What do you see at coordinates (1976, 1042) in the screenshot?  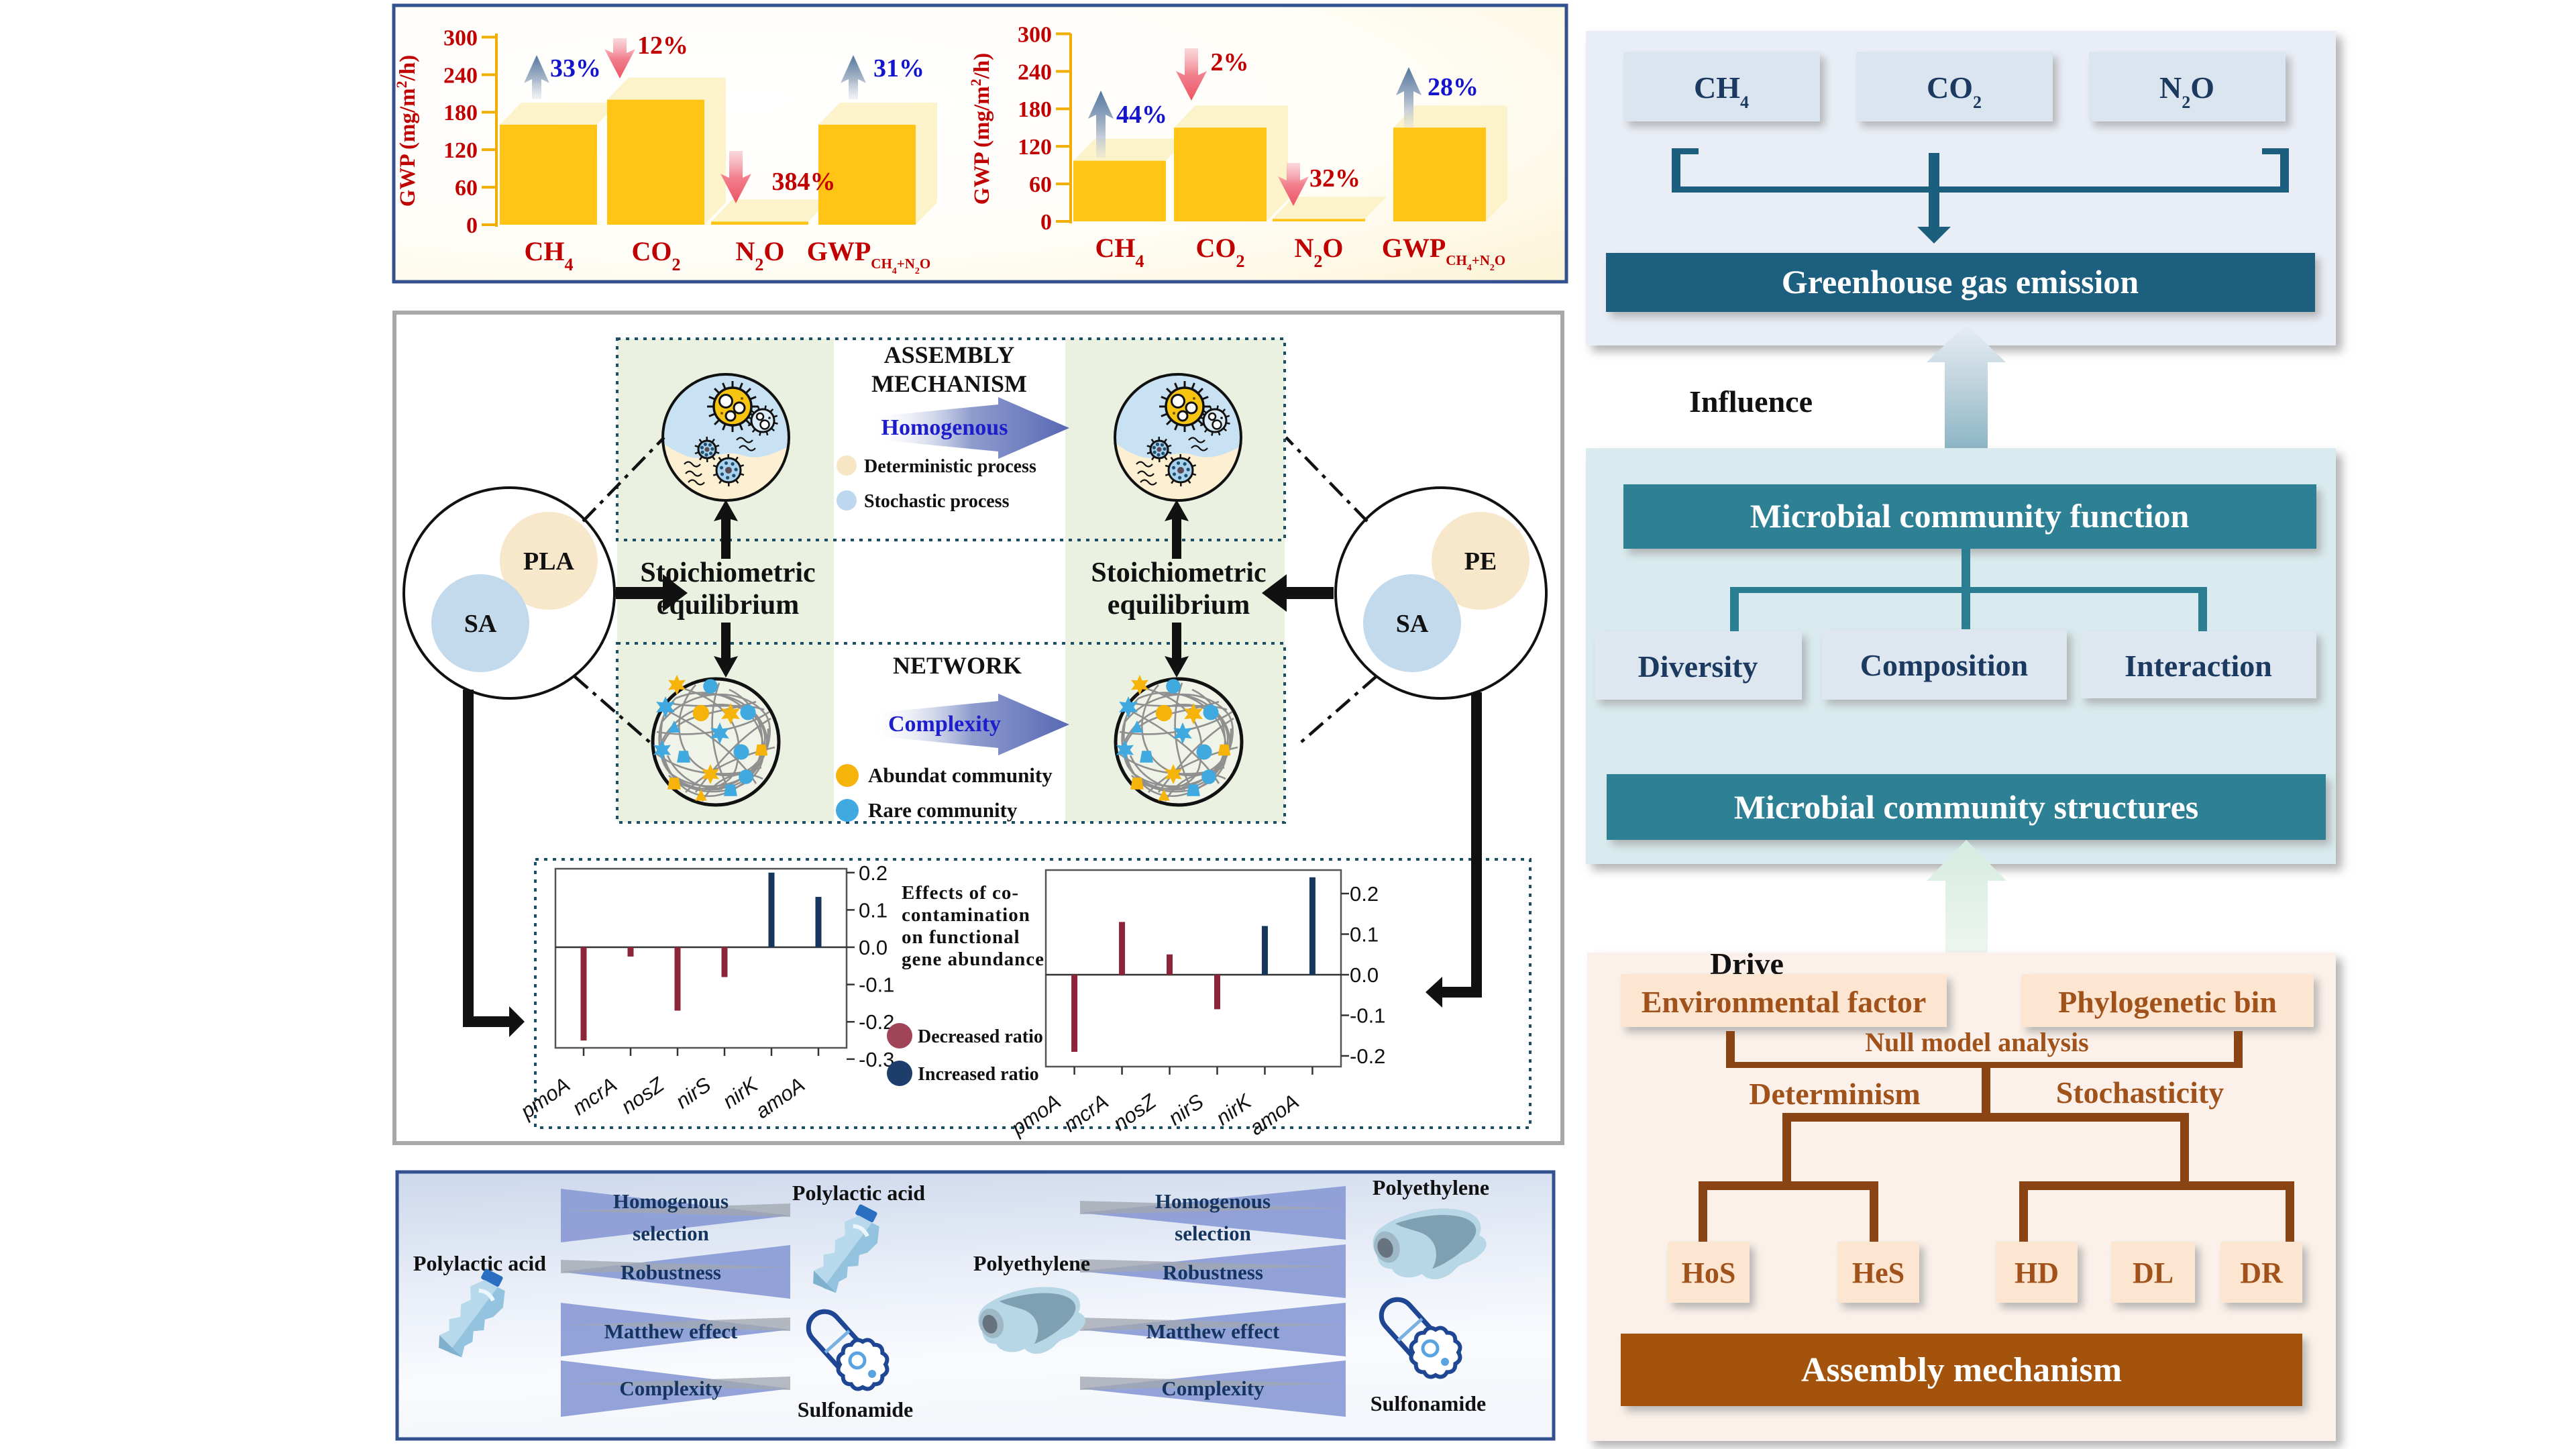 I see `svg-text: Null model analysis` at bounding box center [1976, 1042].